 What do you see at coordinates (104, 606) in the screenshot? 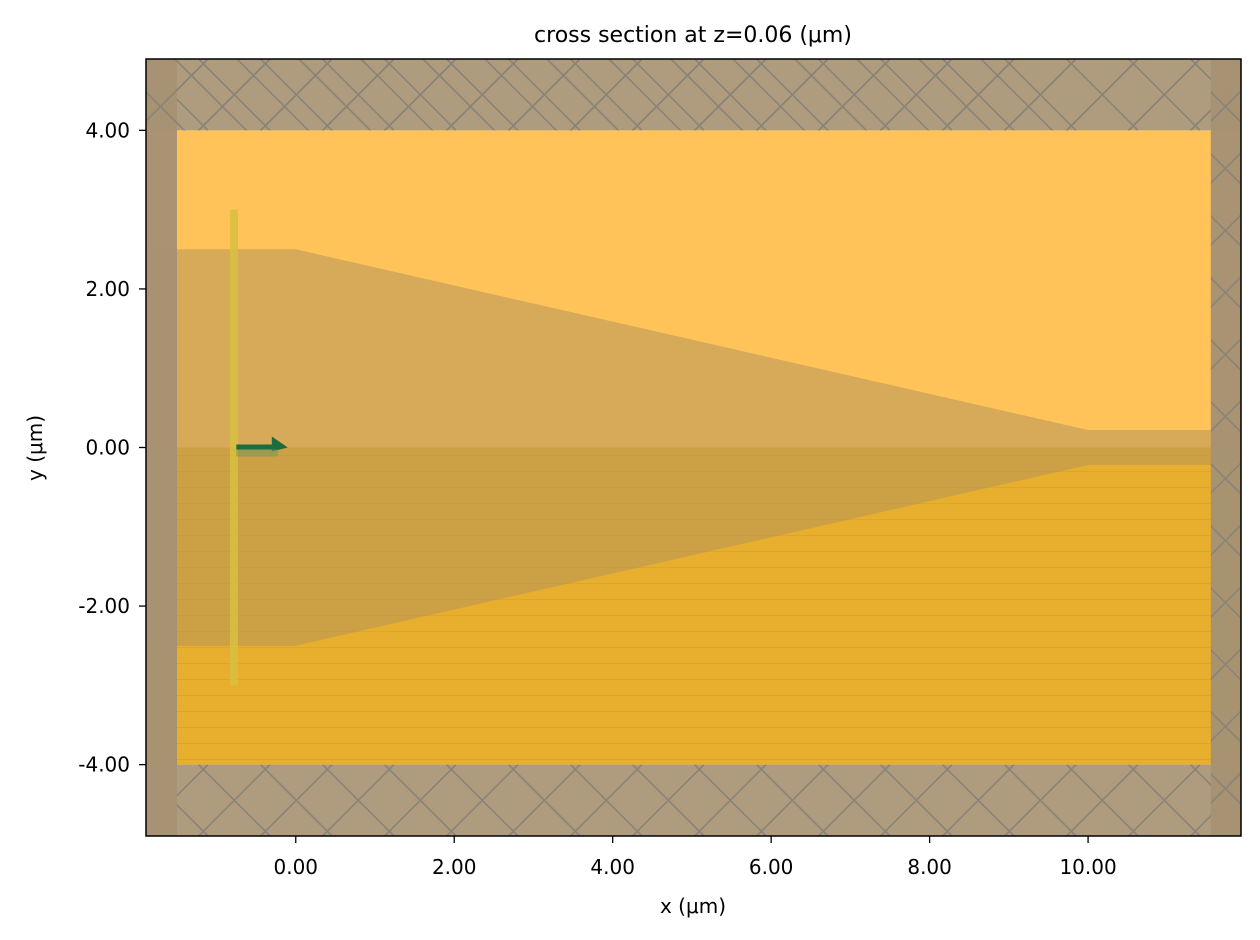
I see `y-tick-label: -2.00` at bounding box center [104, 606].